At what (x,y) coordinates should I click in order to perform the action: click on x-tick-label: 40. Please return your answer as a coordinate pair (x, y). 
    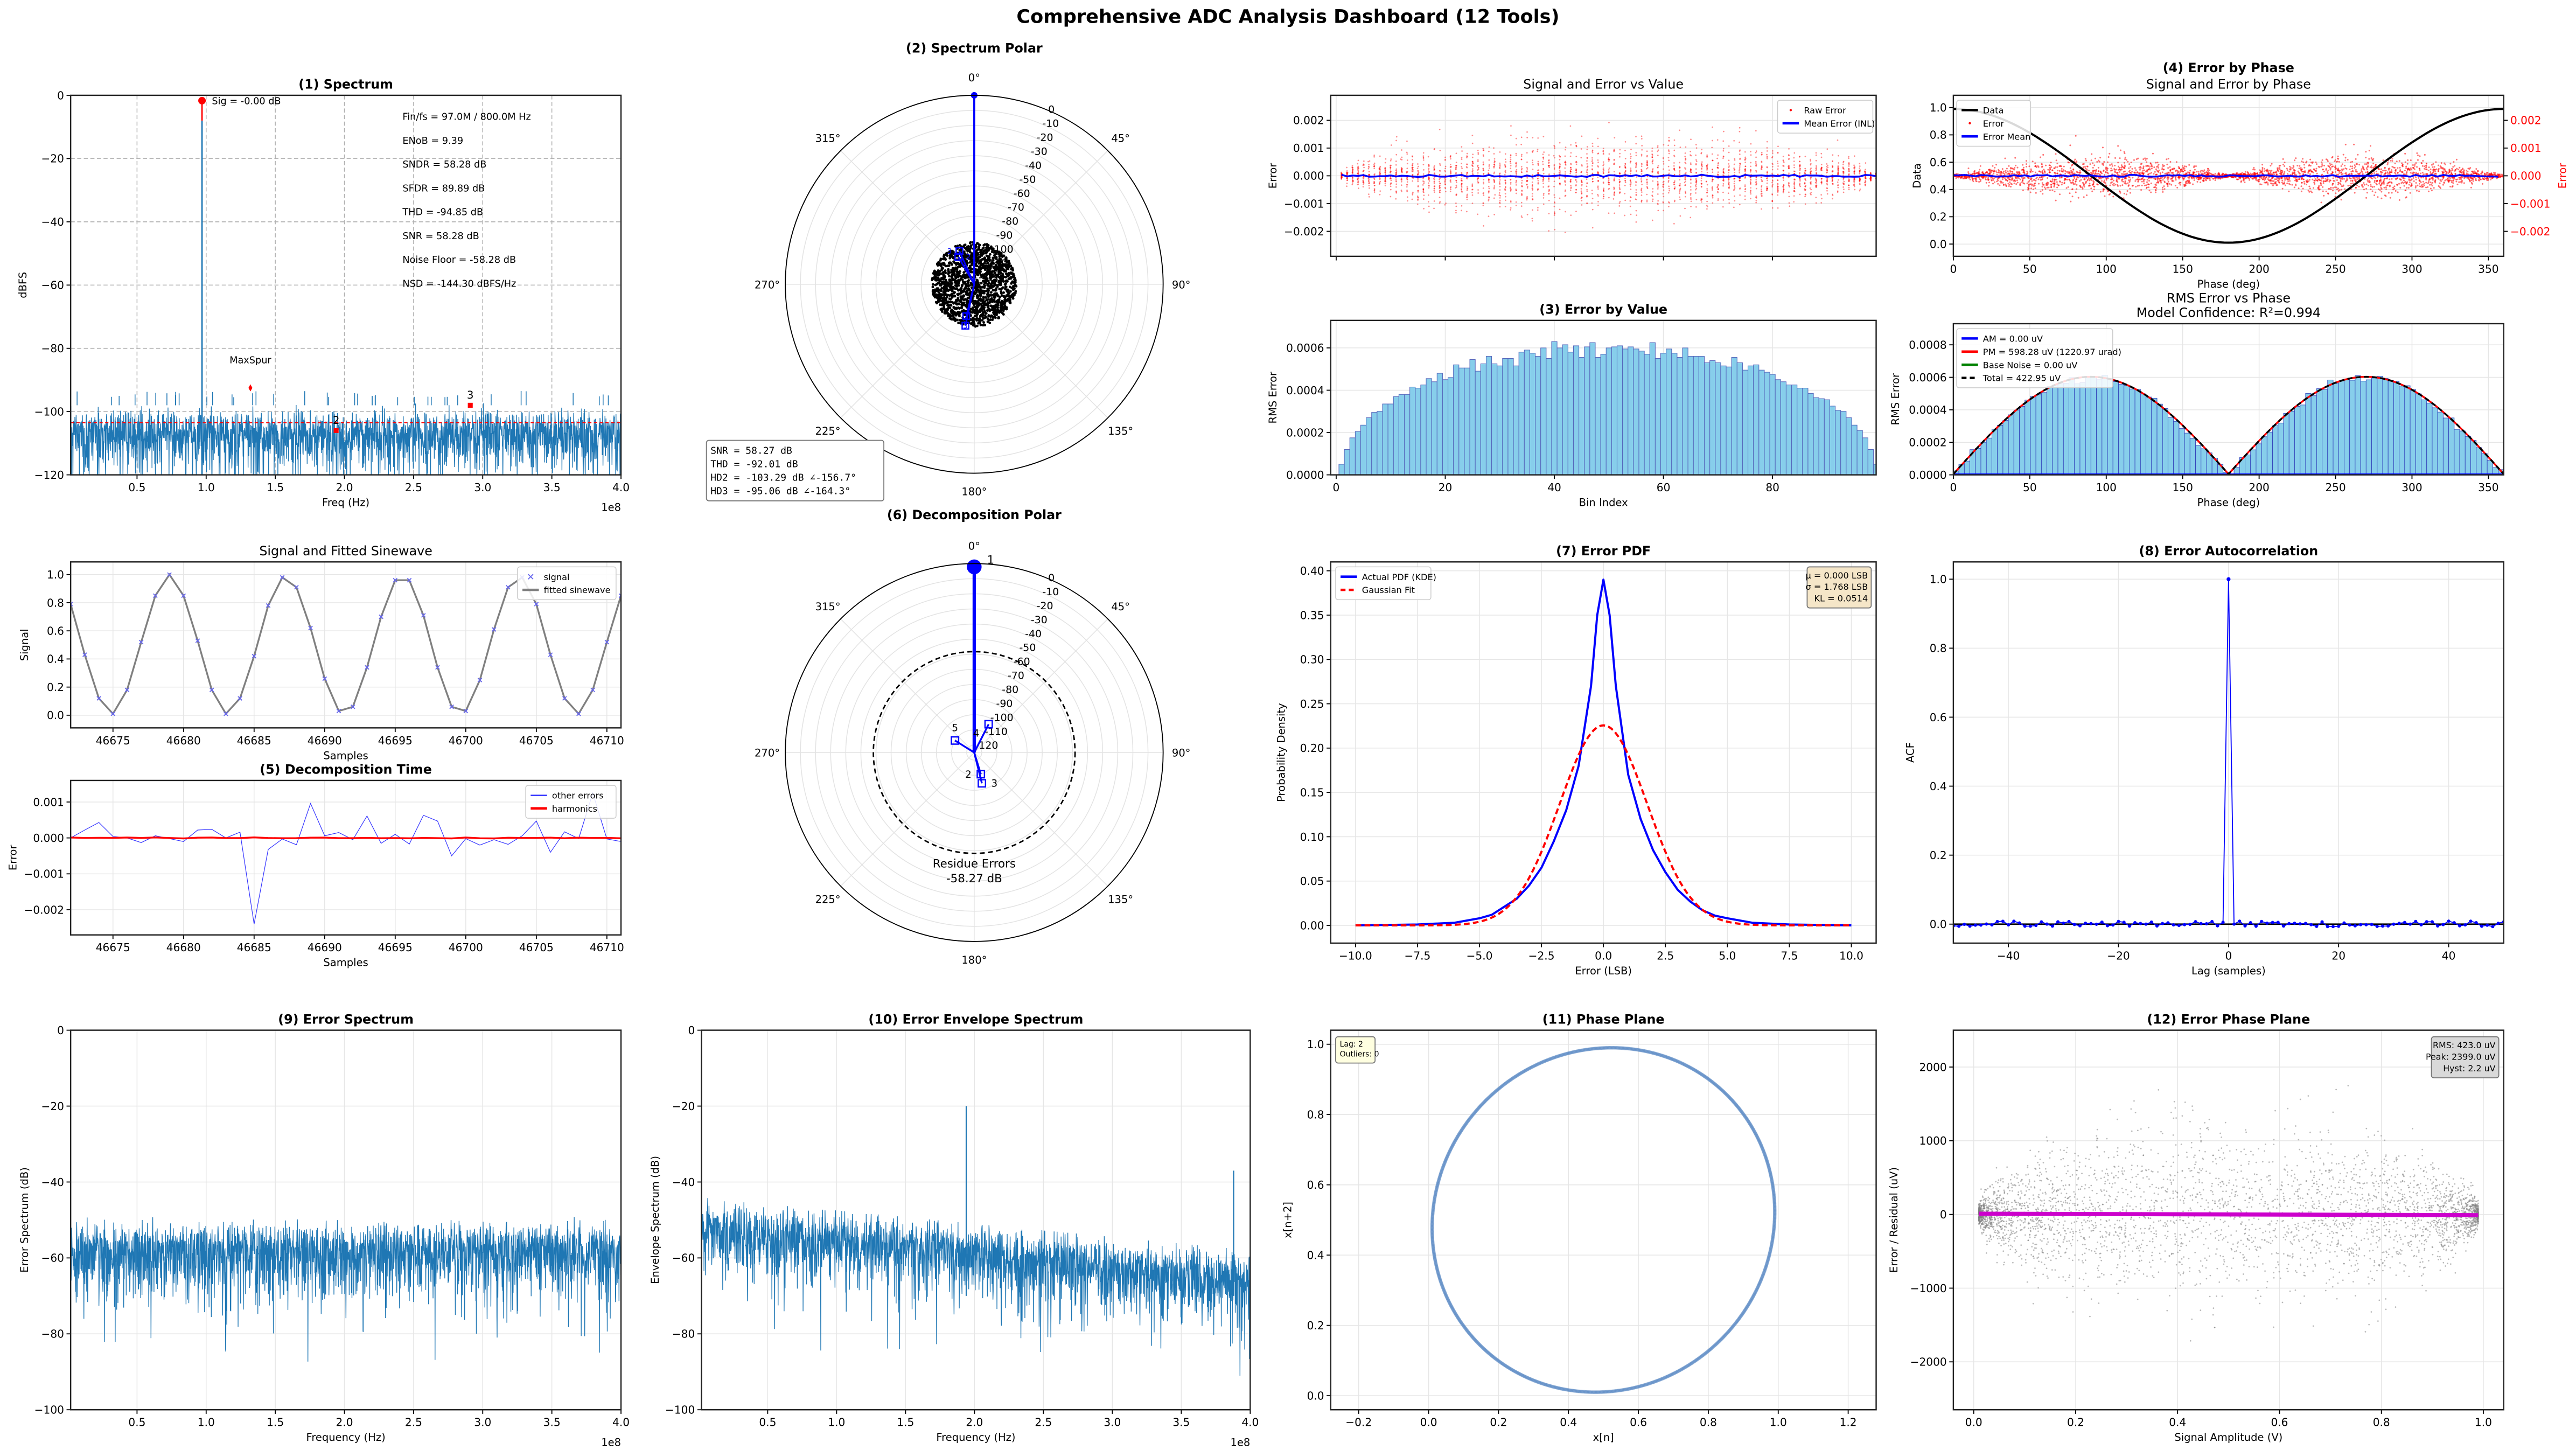
    Looking at the image, I should click on (1554, 487).